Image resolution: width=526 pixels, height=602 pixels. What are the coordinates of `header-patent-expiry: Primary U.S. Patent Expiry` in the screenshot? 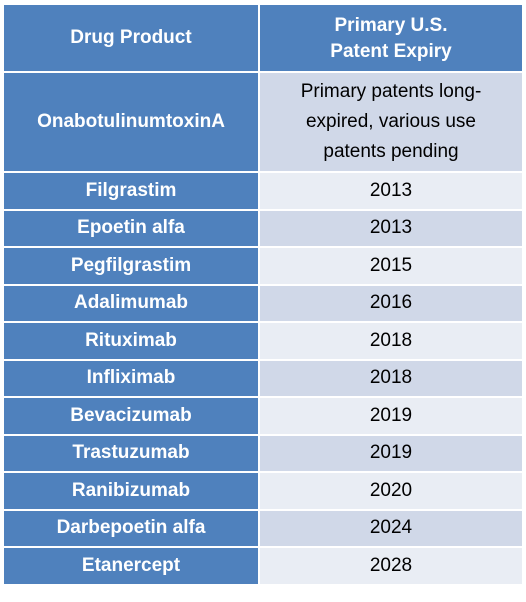 It's located at (391, 38).